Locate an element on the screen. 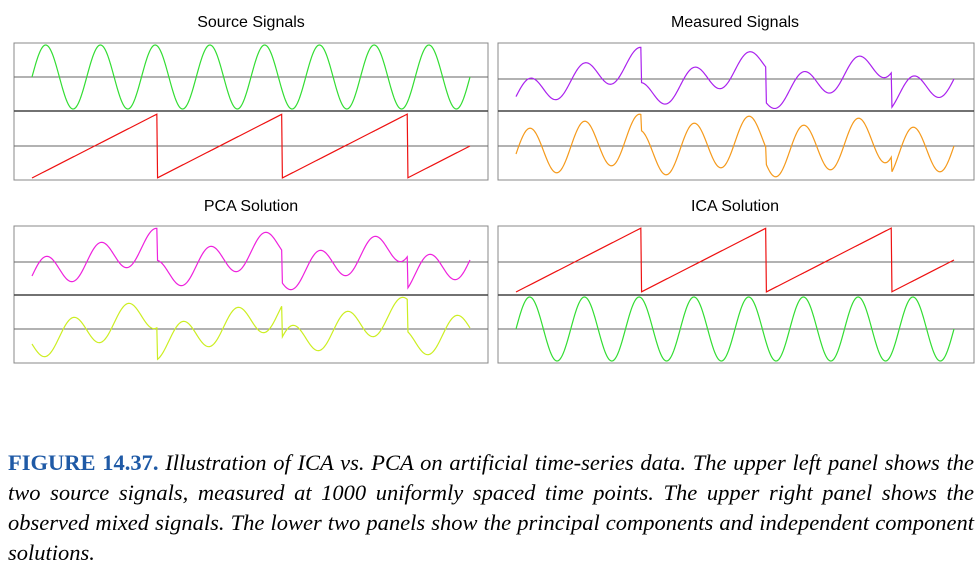  panel-pca-solution: PCA Solution is located at coordinates (251, 281).